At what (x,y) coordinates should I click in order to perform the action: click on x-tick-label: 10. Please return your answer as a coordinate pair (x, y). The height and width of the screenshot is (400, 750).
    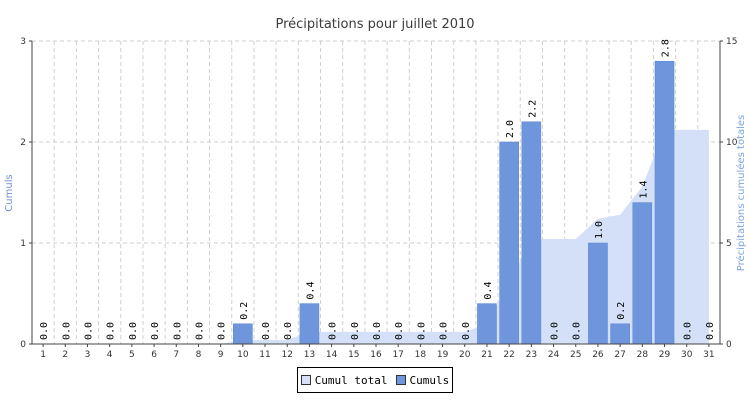
    Looking at the image, I should click on (243, 355).